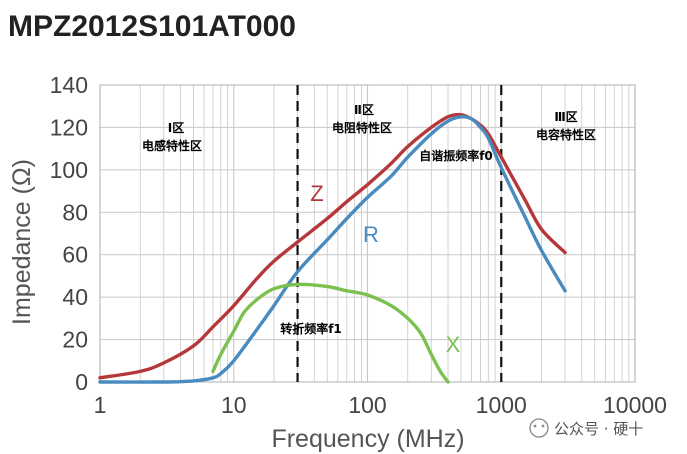  I want to click on y-tick-label: 0, so click(81, 382).